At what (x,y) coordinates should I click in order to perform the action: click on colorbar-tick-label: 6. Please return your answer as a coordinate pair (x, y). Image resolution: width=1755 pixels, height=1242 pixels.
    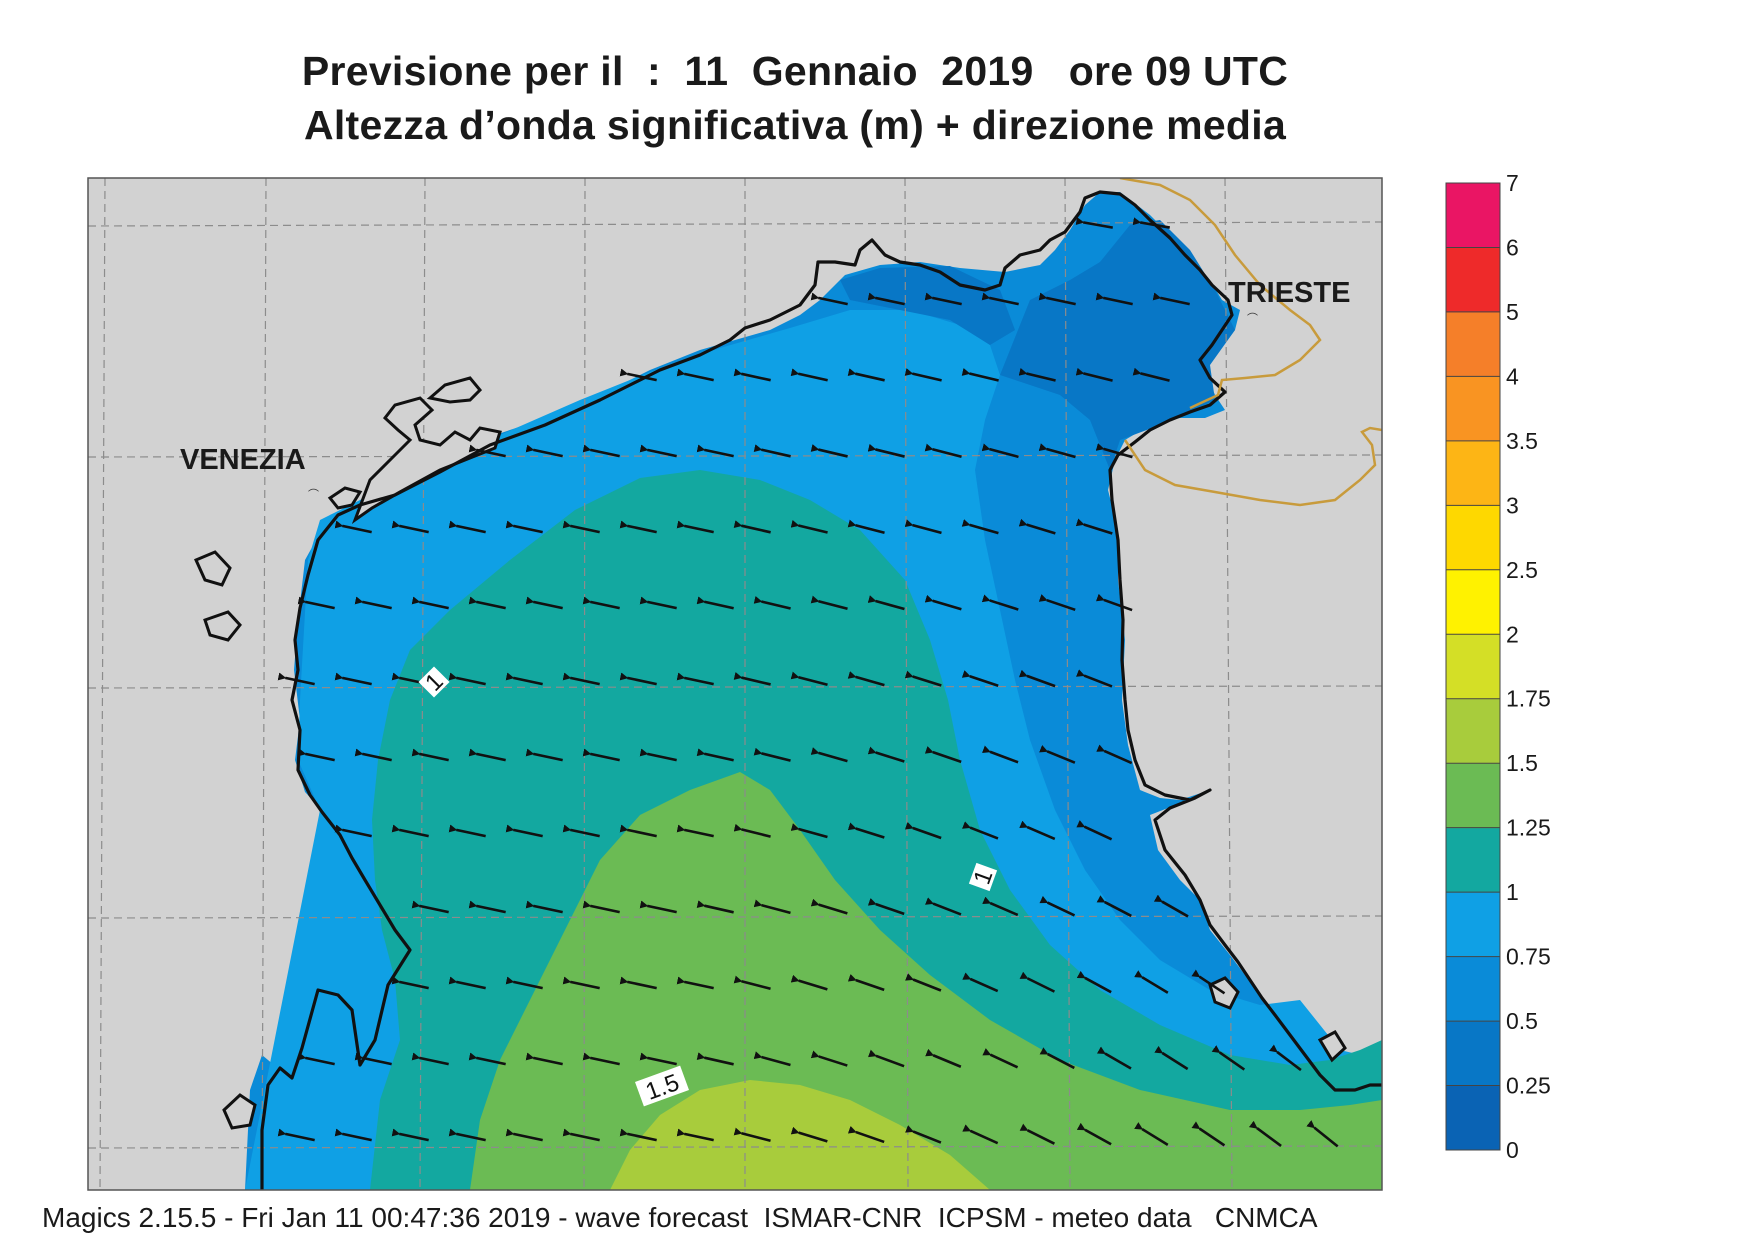
    Looking at the image, I should click on (1512, 247).